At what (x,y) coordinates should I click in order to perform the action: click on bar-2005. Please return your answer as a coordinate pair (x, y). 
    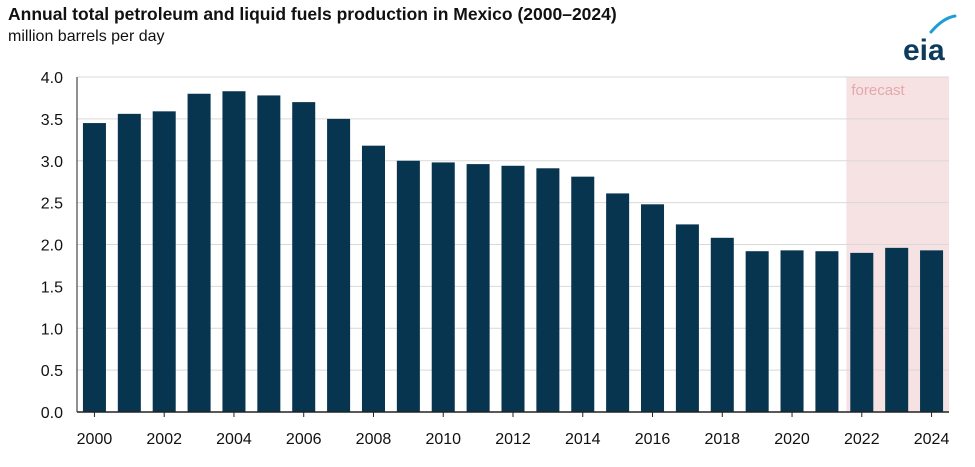
    Looking at the image, I should click on (269, 254).